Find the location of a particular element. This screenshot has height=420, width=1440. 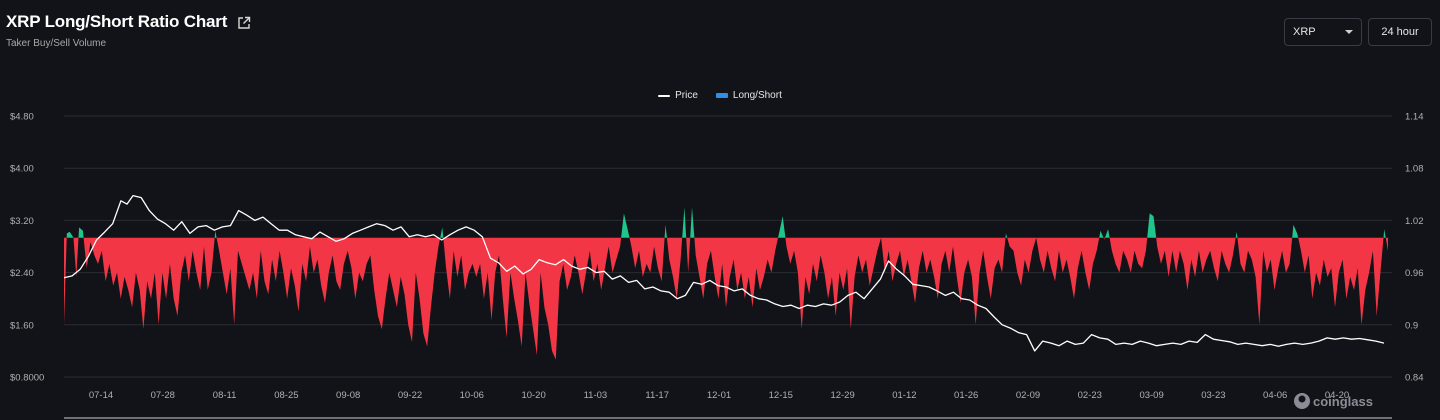

y-left-tick-label: $3.20 is located at coordinates (22, 221).